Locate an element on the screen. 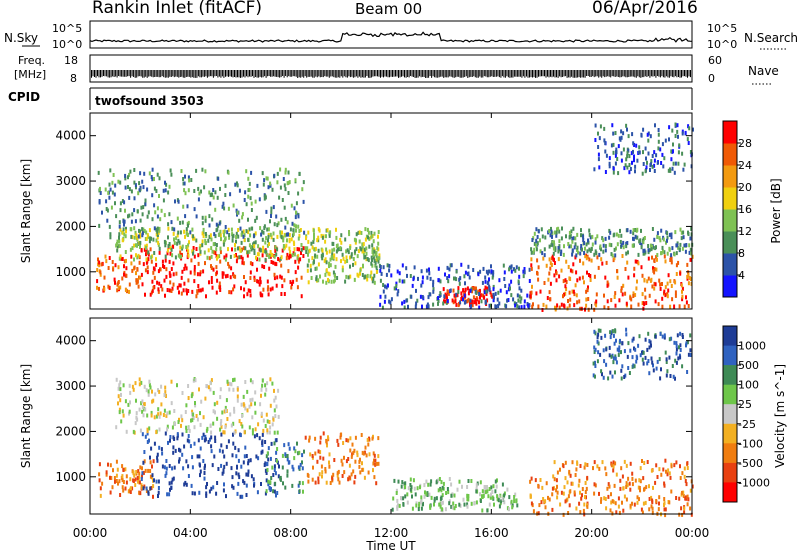  cpid-label: CPID is located at coordinates (24, 97).